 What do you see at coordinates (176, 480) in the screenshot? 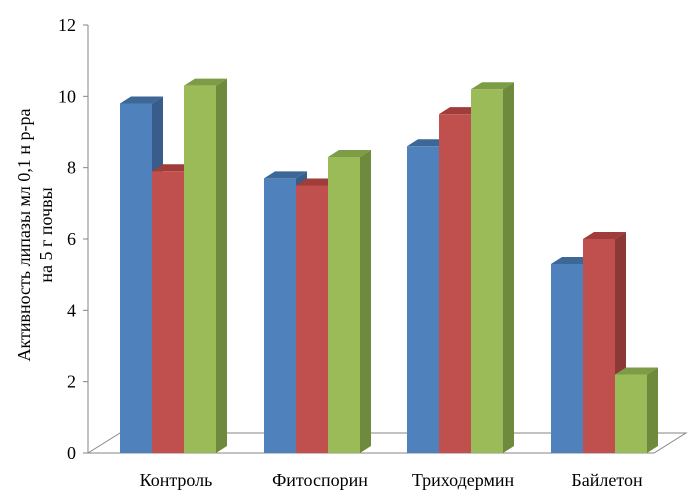
I see `x-tick-label: Контроль` at bounding box center [176, 480].